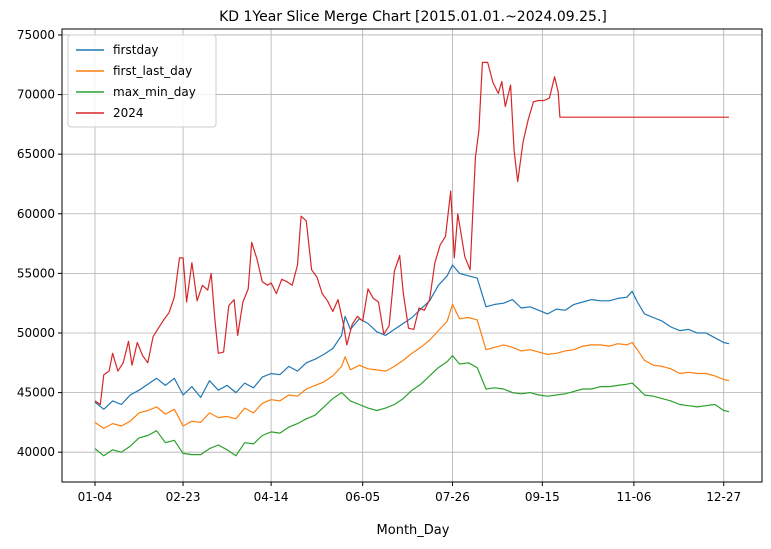 This screenshot has height=549, width=771. Describe the element at coordinates (154, 92) in the screenshot. I see `legend-label: max_min_day` at that location.